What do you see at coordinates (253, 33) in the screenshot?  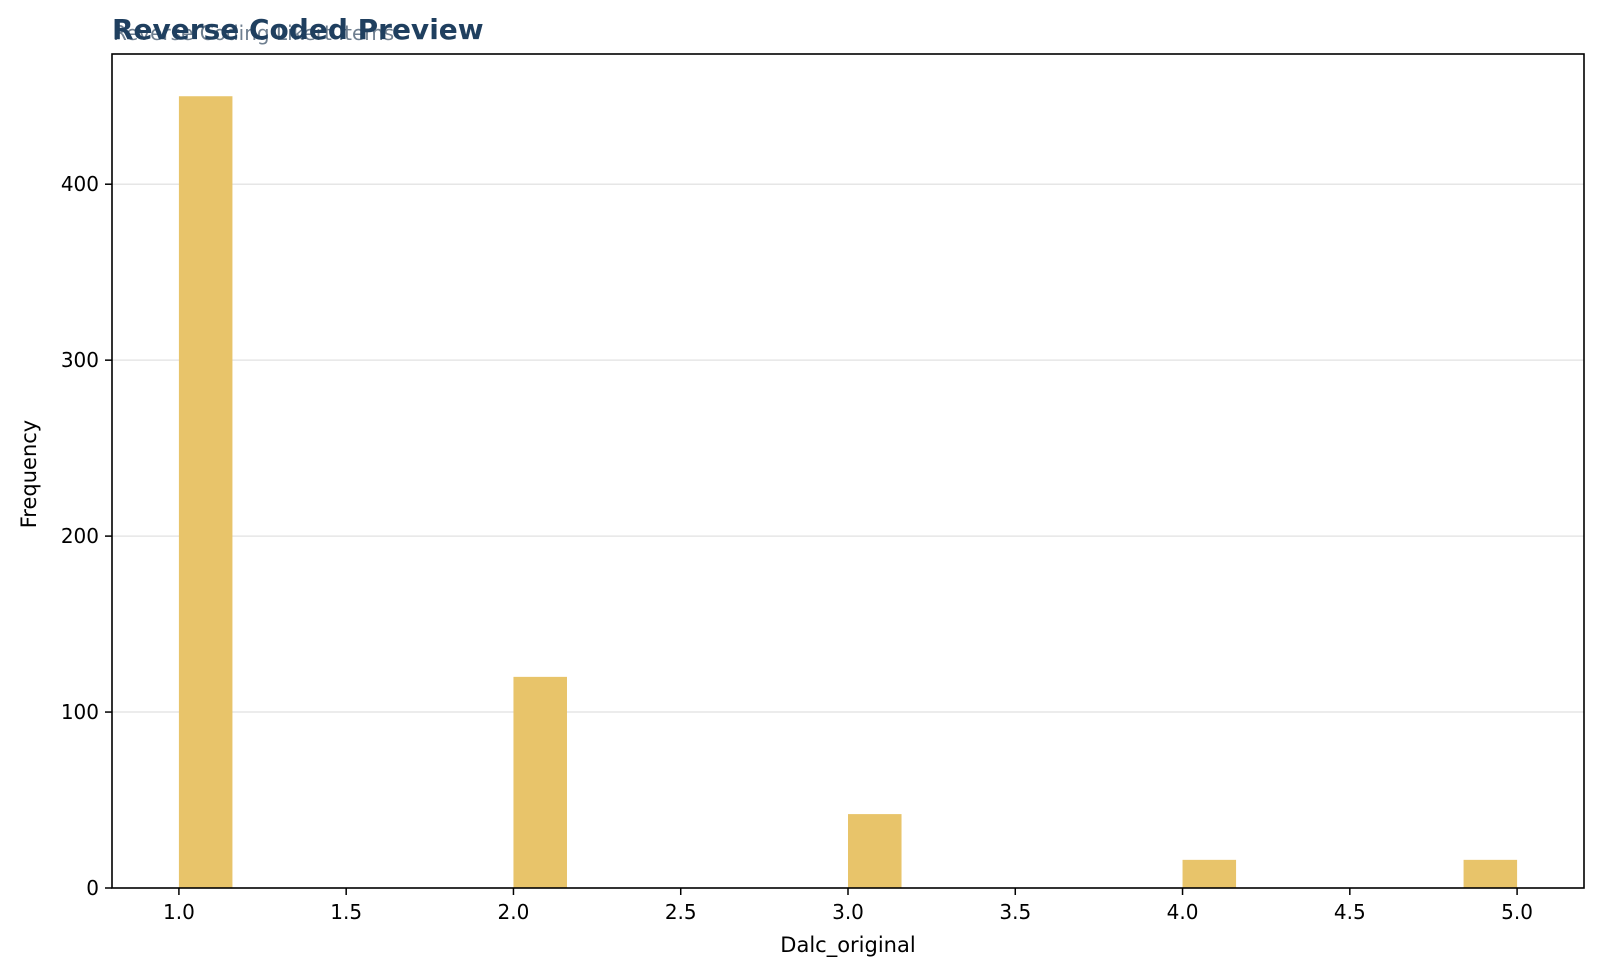 I see `chart-subtitle: Reverse Coding Likert Items` at bounding box center [253, 33].